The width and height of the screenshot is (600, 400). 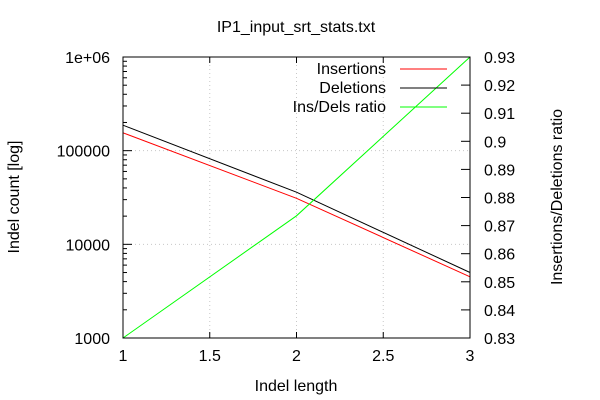 I want to click on y-tick-label: 1000, so click(x=92, y=339).